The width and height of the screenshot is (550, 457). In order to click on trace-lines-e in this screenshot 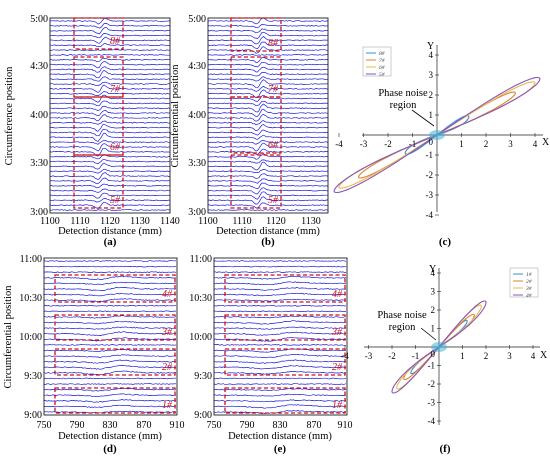, I will do `click(280, 337)`.